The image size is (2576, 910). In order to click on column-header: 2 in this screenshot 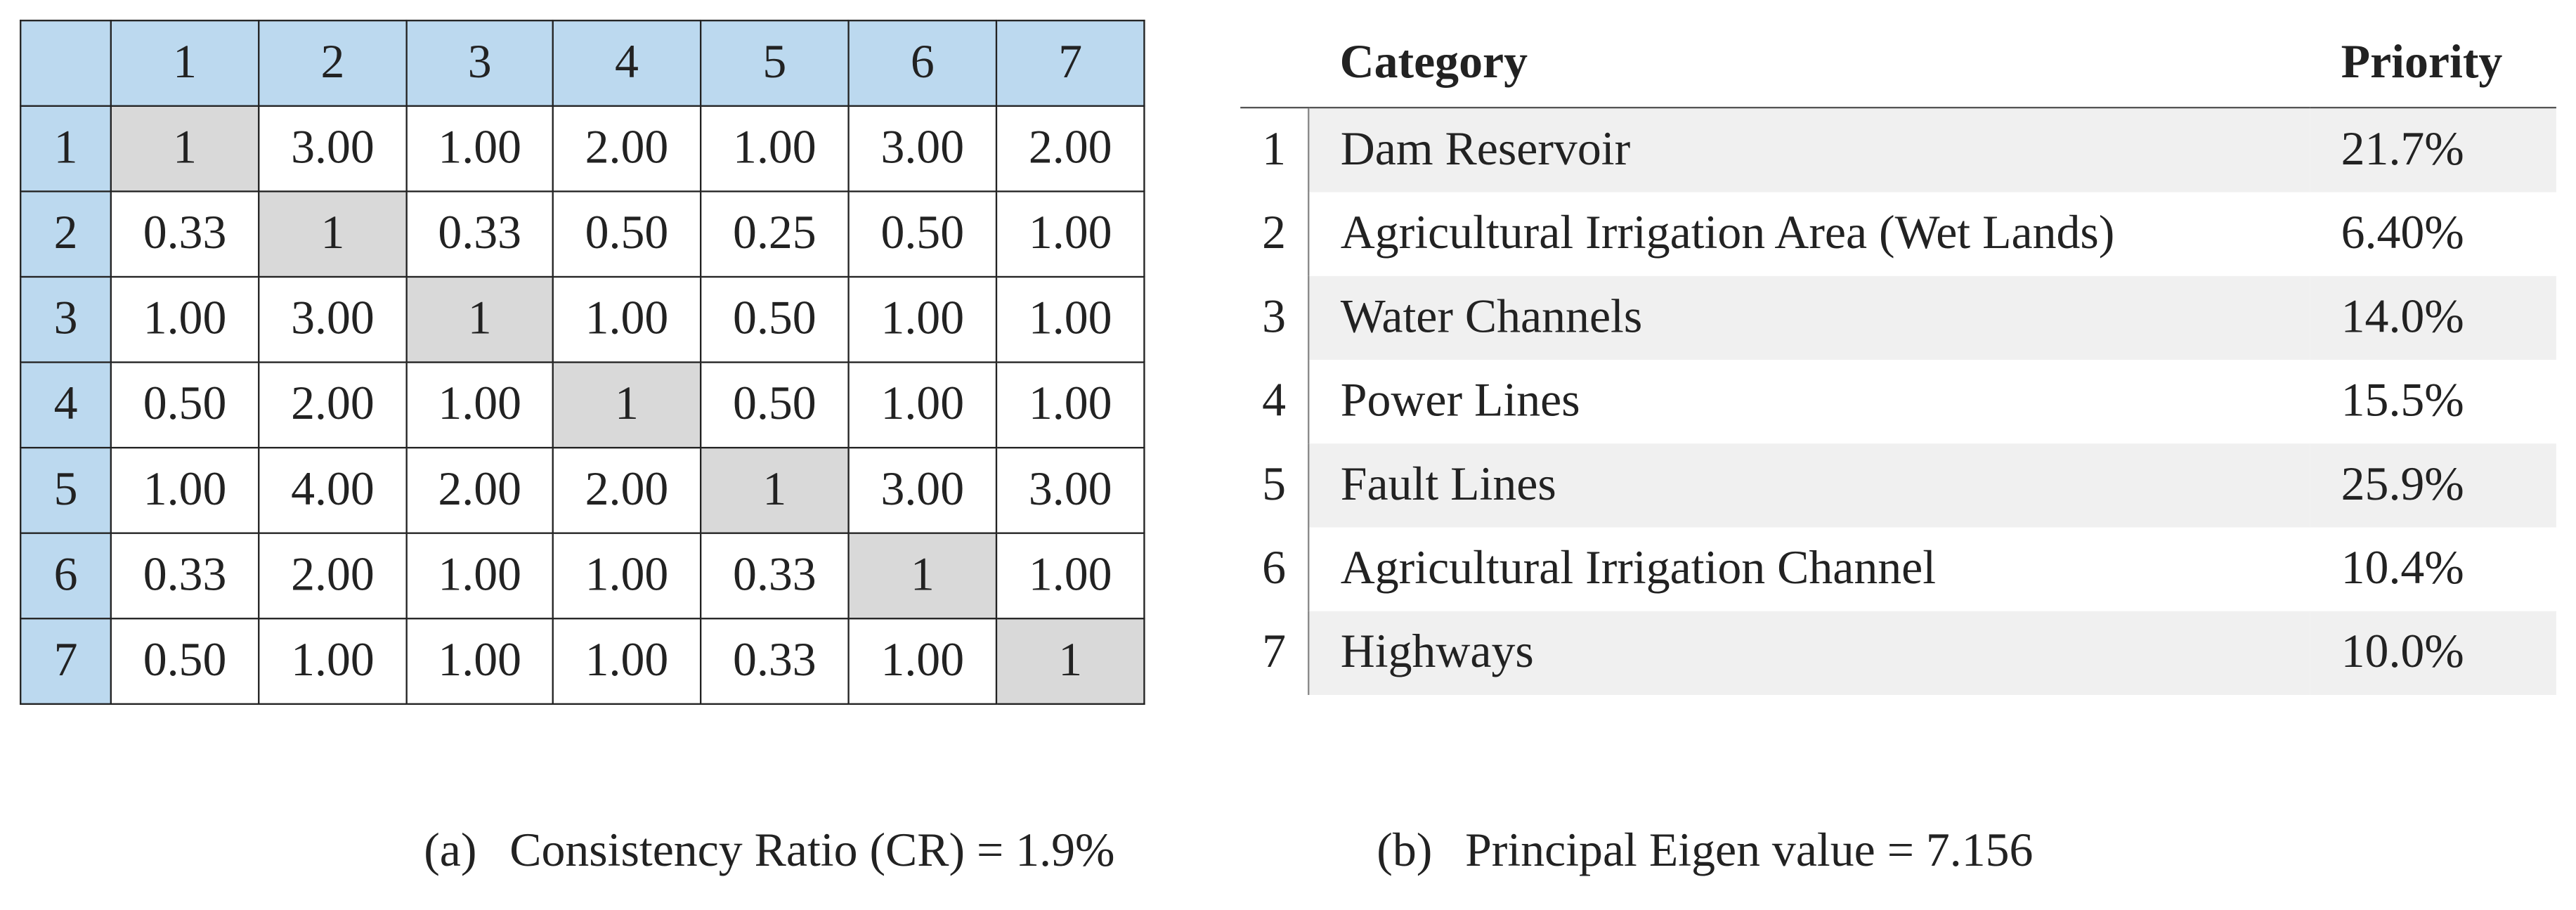, I will do `click(333, 63)`.